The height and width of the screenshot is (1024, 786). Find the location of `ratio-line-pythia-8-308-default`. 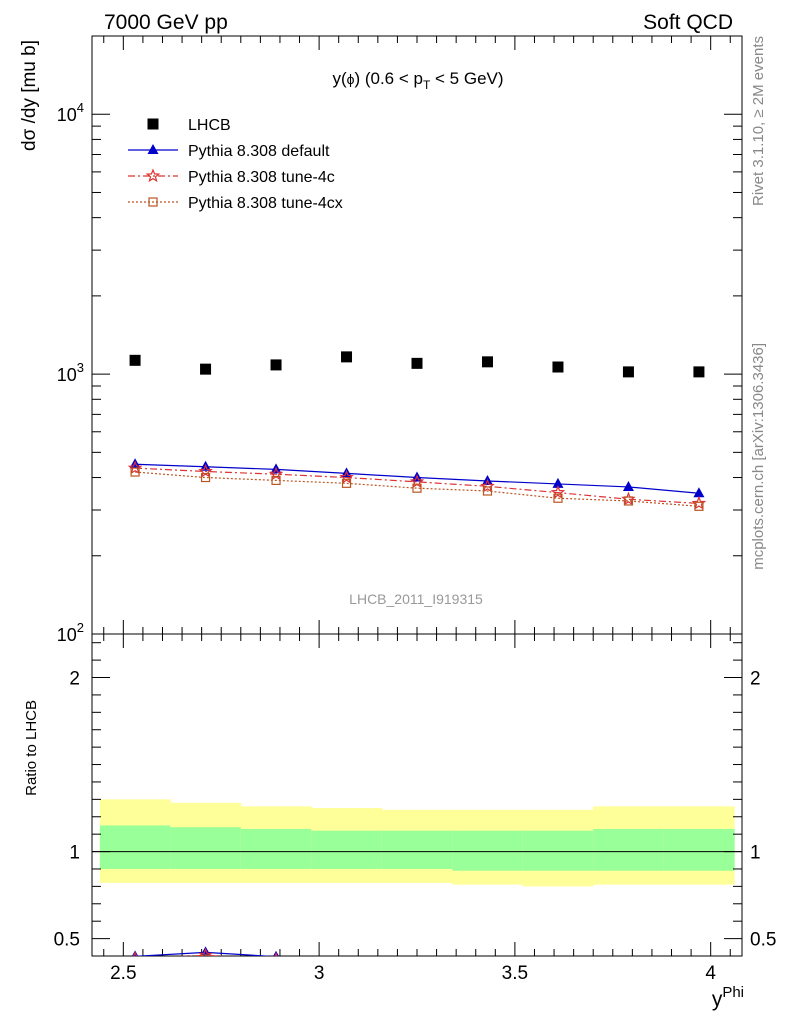

ratio-line-pythia-8-308-default is located at coordinates (205, 953).